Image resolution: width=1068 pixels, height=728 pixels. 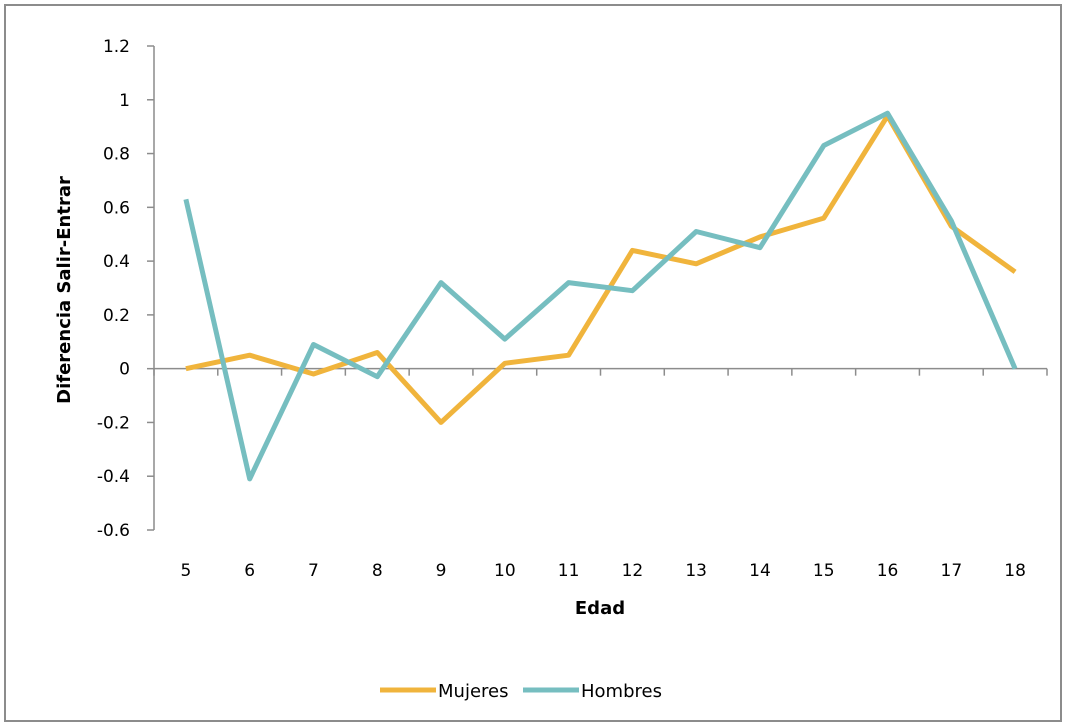 I want to click on x-tick-label: 16, so click(x=888, y=571).